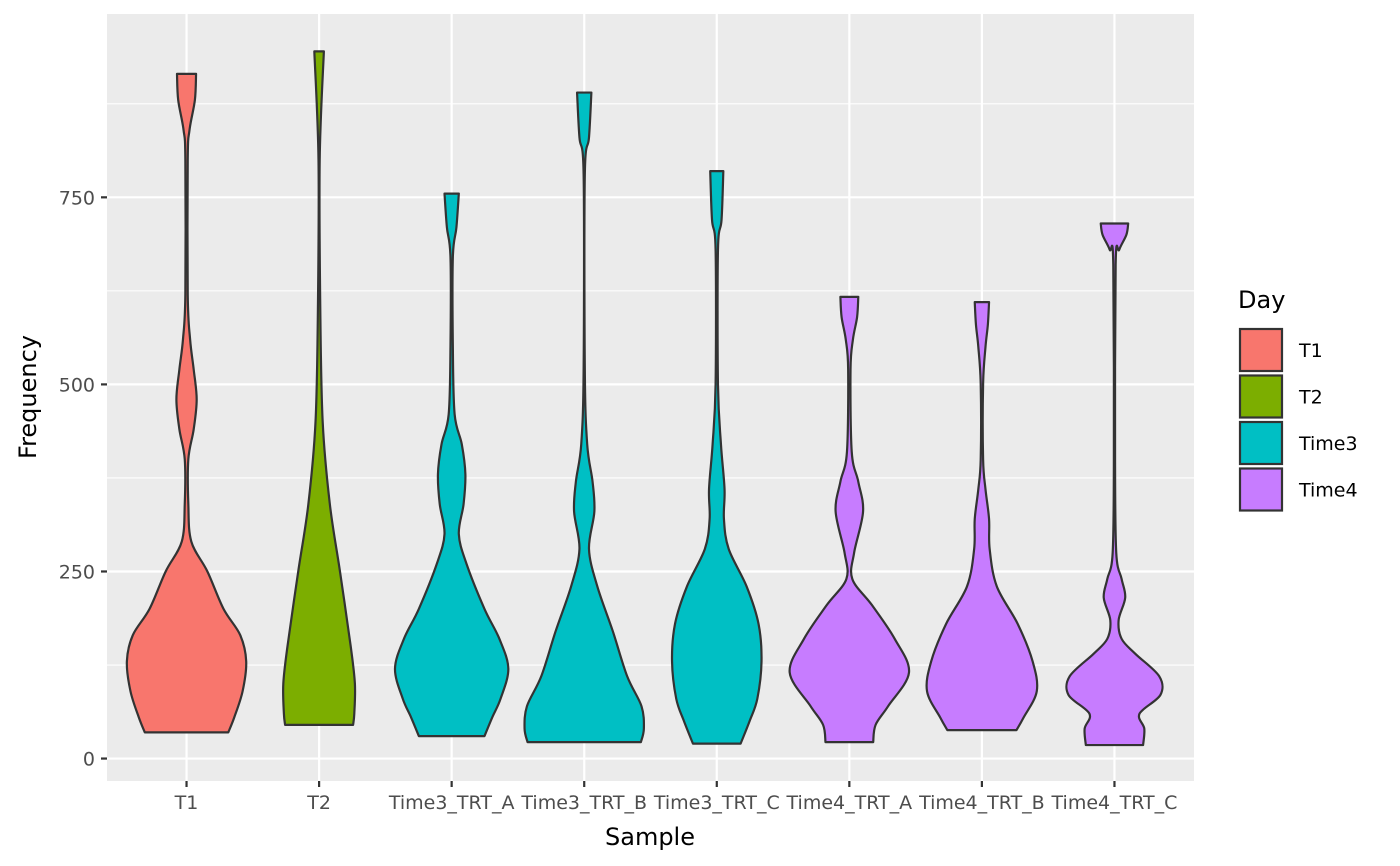 The image size is (1400, 866). Describe the element at coordinates (319, 388) in the screenshot. I see `violin-t2` at that location.